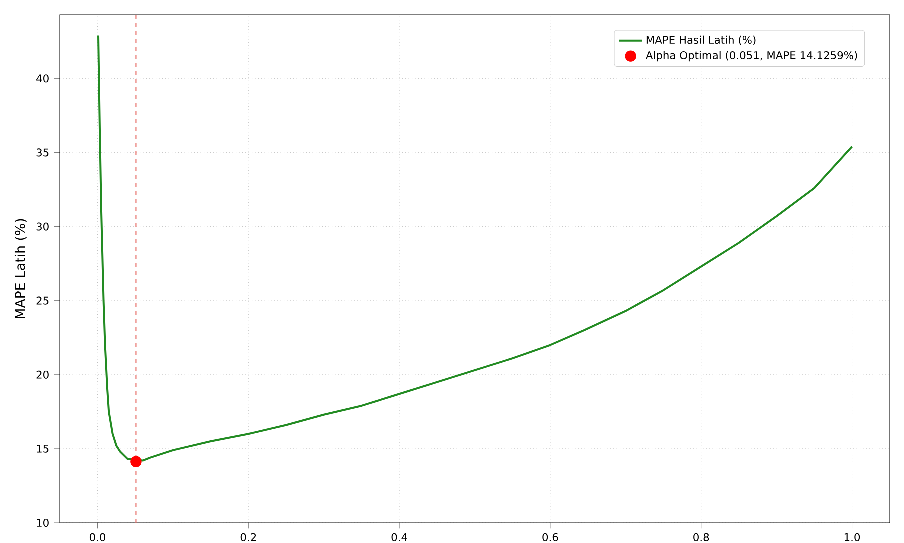 This screenshot has height=543, width=904. Describe the element at coordinates (701, 41) in the screenshot. I see `legend-label: MAPE Hasil Latih (%)` at that location.